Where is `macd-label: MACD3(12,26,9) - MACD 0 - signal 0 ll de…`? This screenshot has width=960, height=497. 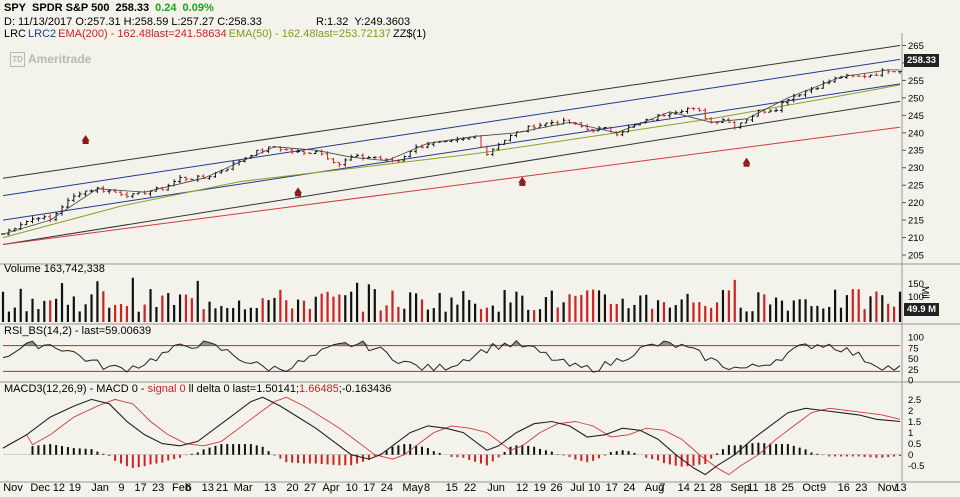
macd-label: MACD3(12,26,9) - MACD 0 - signal 0 ll de… is located at coordinates (198, 389).